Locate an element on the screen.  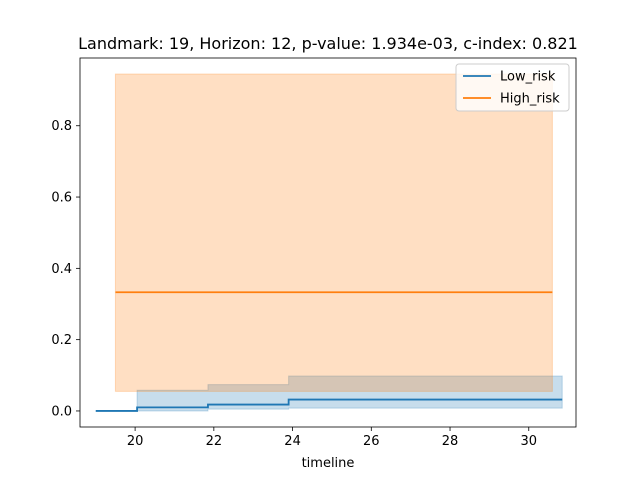
x-axis-label: timeline is located at coordinates (328, 463).